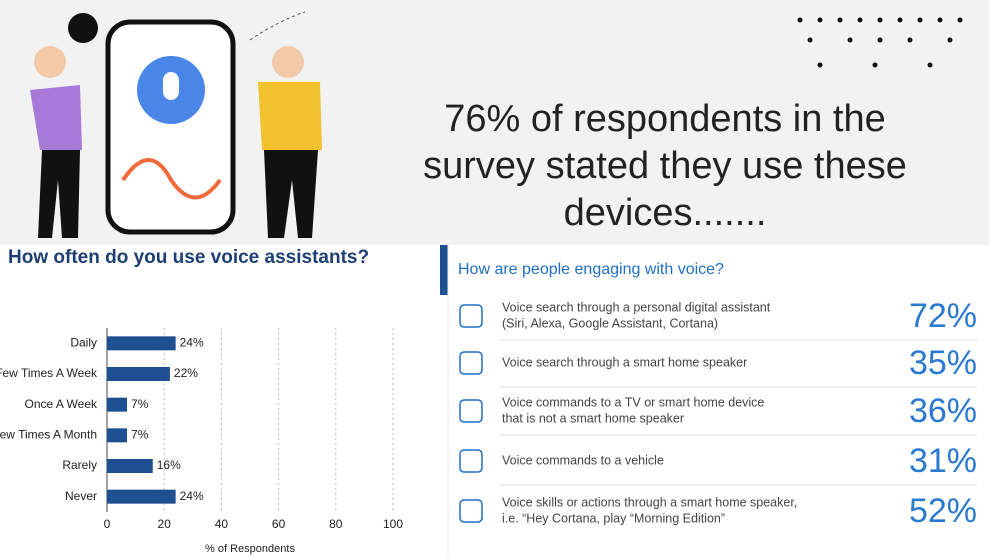 The width and height of the screenshot is (989, 557). I want to click on x-tick-label: 80, so click(336, 524).